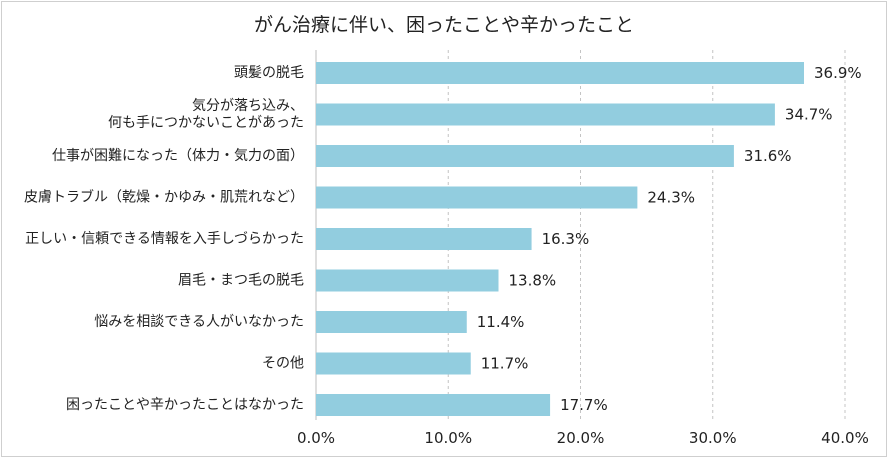 The height and width of the screenshot is (458, 888). Describe the element at coordinates (501, 322) in the screenshot. I see `data-label: 11.4%` at that location.